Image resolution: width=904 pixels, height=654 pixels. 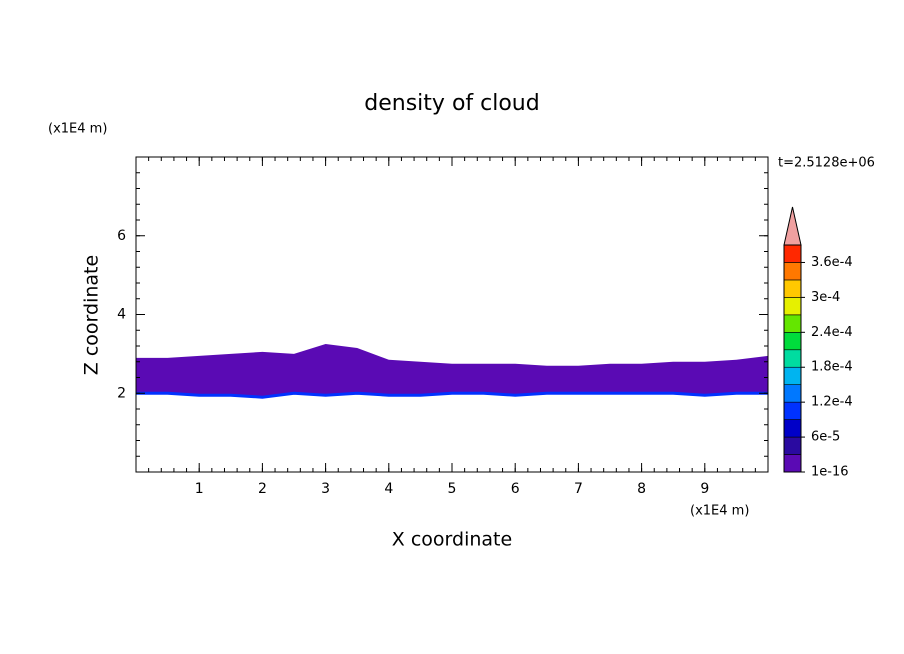 What do you see at coordinates (832, 332) in the screenshot?
I see `colorbar-tick-label: 2.4e-4` at bounding box center [832, 332].